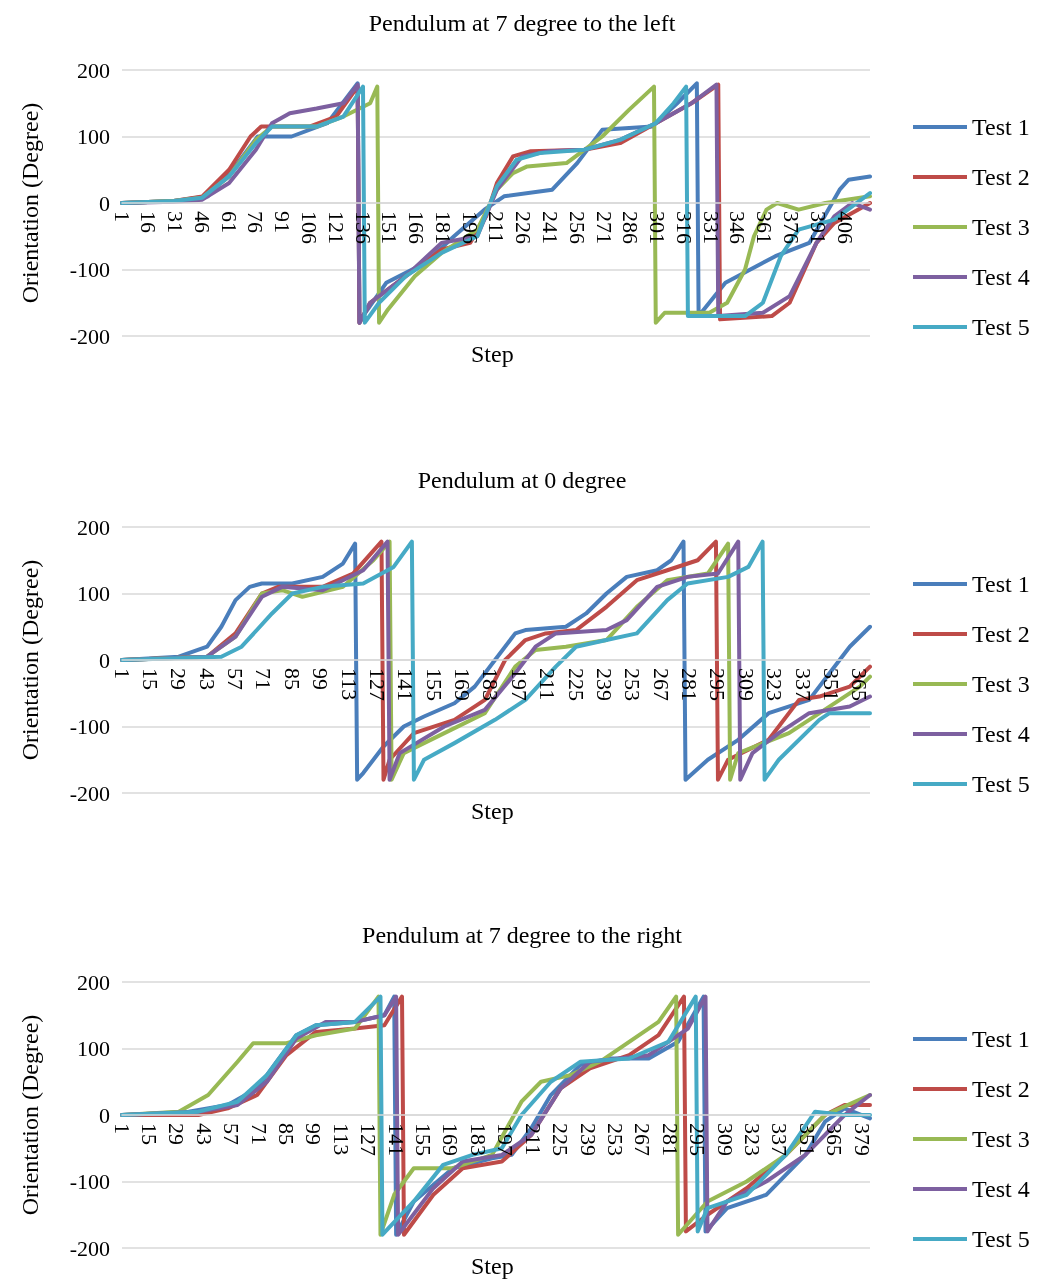 Image resolution: width=1044 pixels, height=1286 pixels. What do you see at coordinates (658, 227) in the screenshot?
I see `x-tick-label: 301` at bounding box center [658, 227].